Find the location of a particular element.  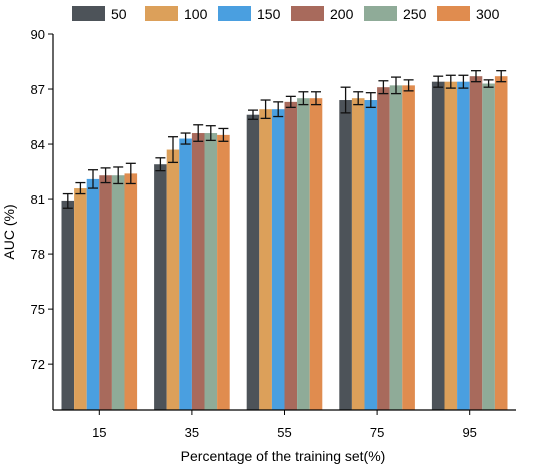

x-tick-label: 75 is located at coordinates (377, 432).